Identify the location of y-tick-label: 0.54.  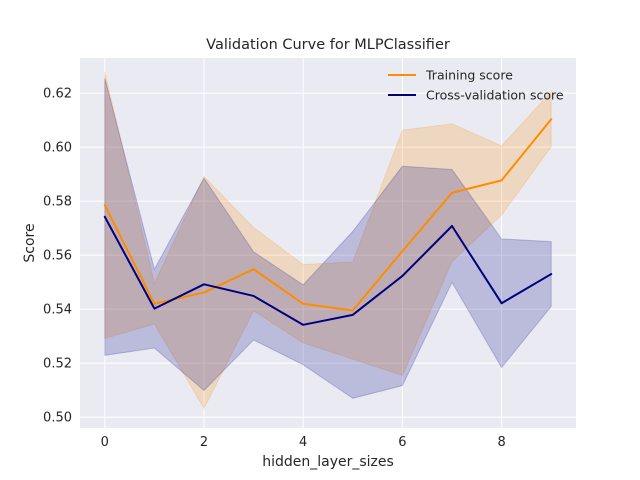
(57, 310).